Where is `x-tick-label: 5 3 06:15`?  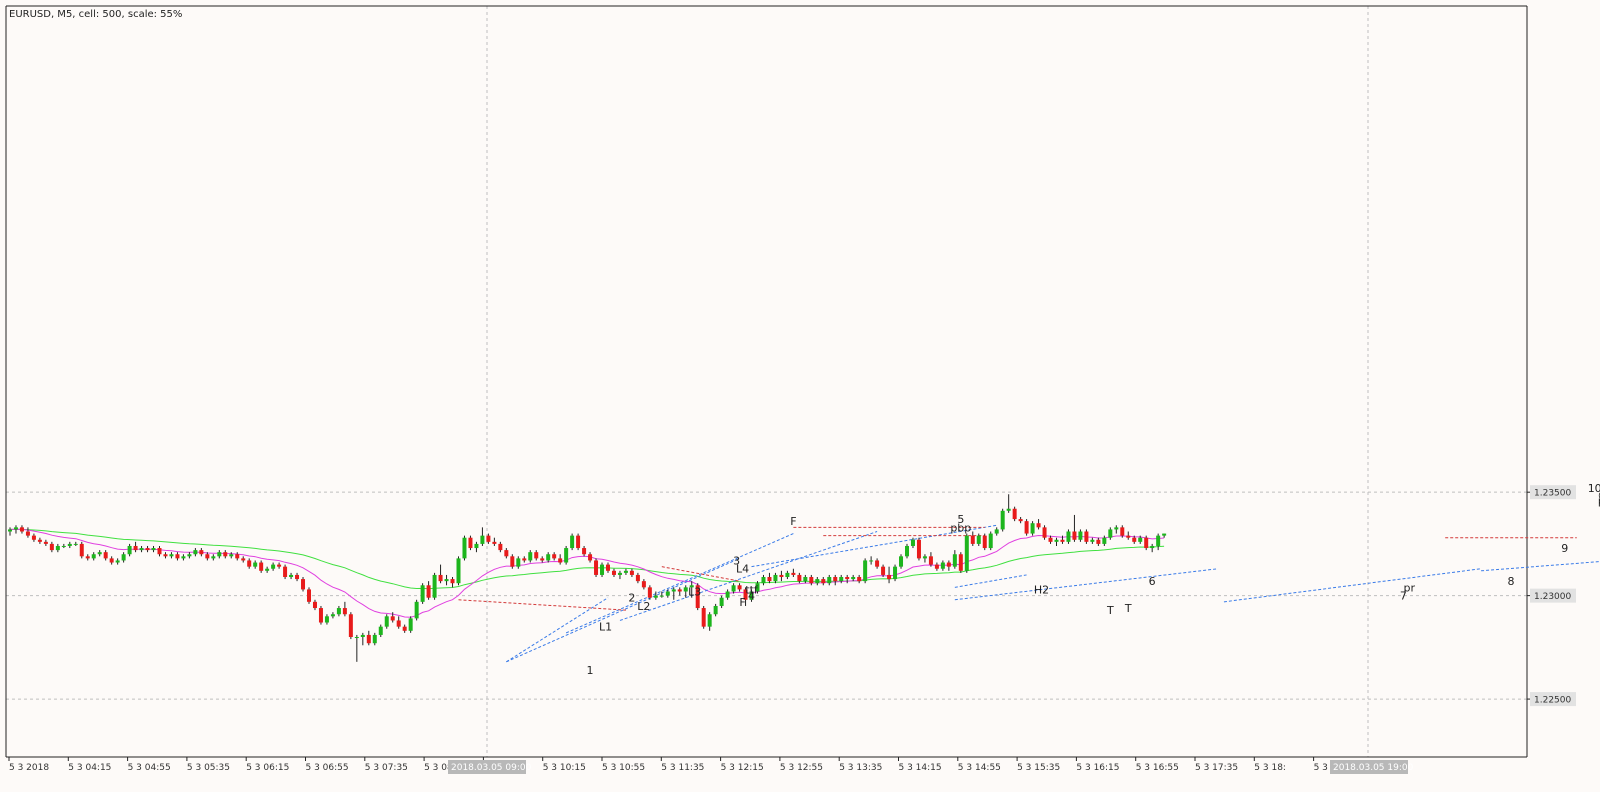
x-tick-label: 5 3 06:15 is located at coordinates (267, 768).